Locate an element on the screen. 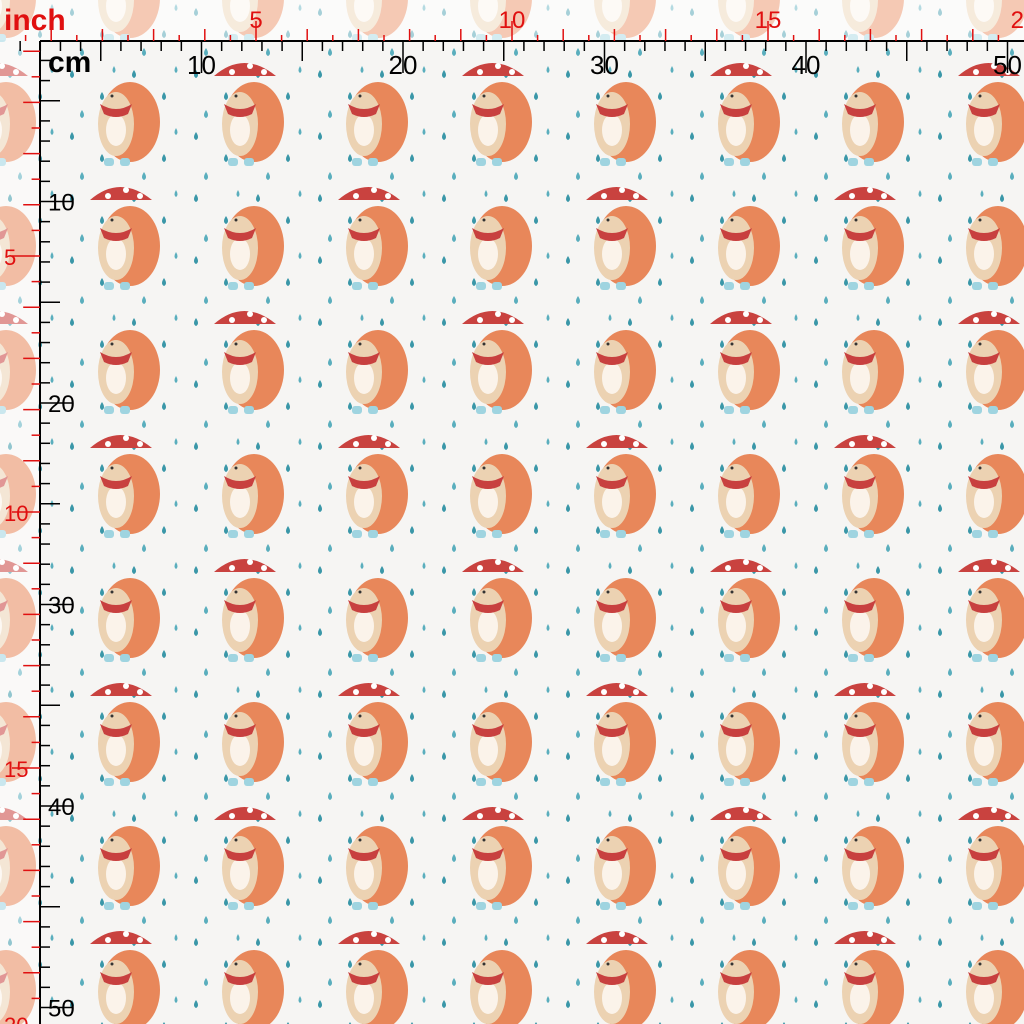 The height and width of the screenshot is (1024, 1024). cm-label: cm is located at coordinates (69, 62).